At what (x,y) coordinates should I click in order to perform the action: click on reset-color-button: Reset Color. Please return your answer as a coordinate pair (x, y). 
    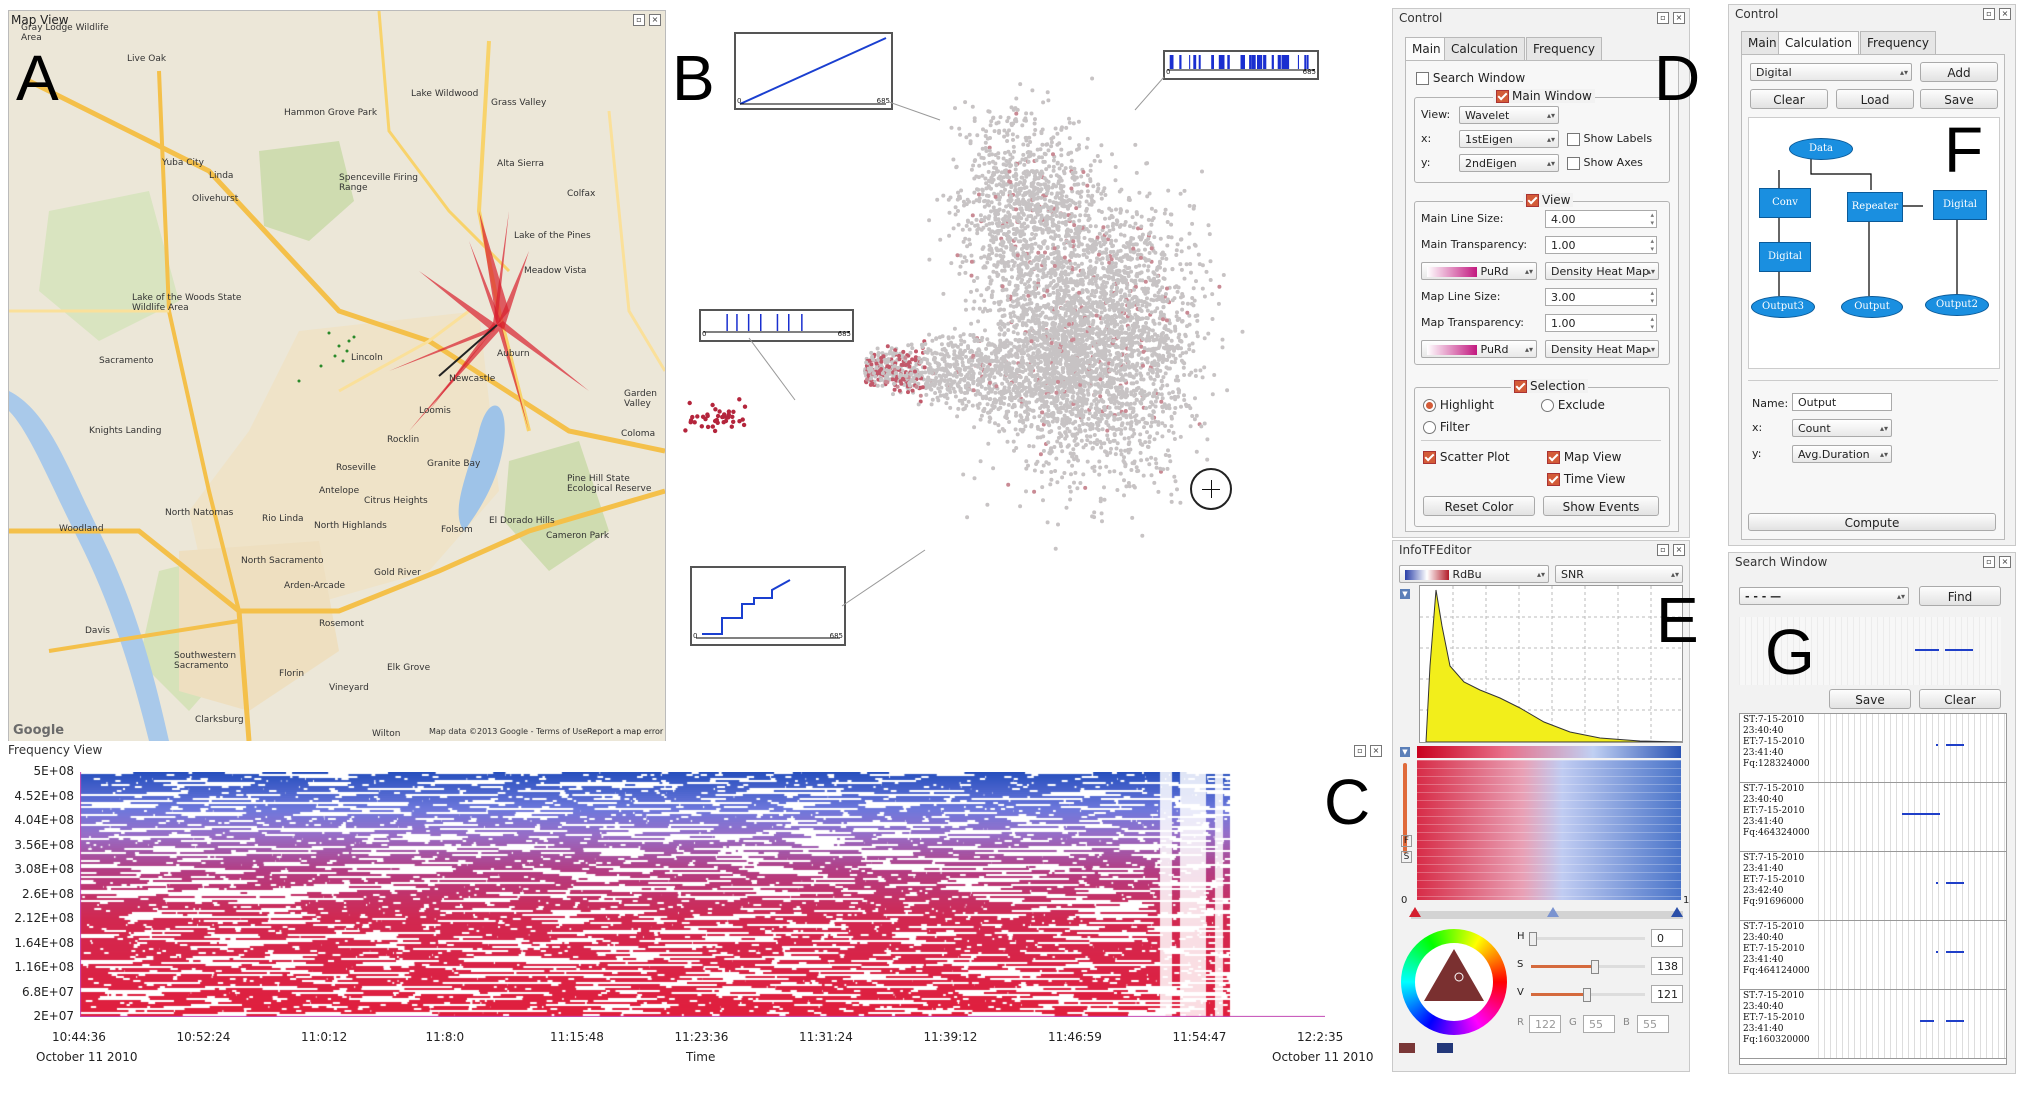
    Looking at the image, I should click on (1479, 506).